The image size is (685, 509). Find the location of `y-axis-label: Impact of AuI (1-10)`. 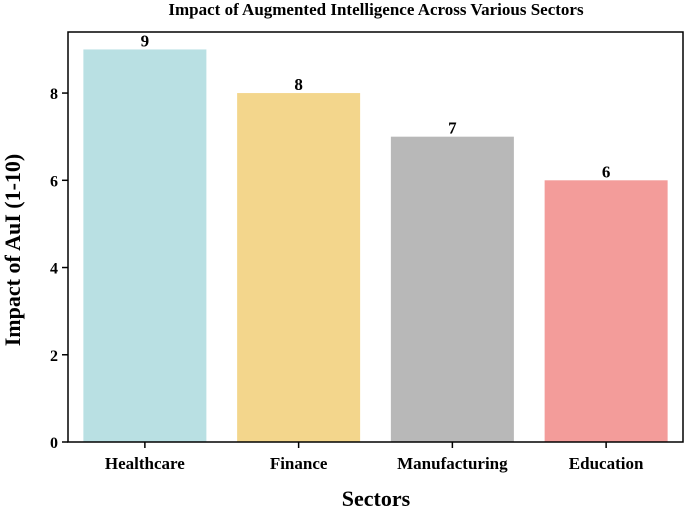

y-axis-label: Impact of AuI (1-10) is located at coordinates (12, 250).